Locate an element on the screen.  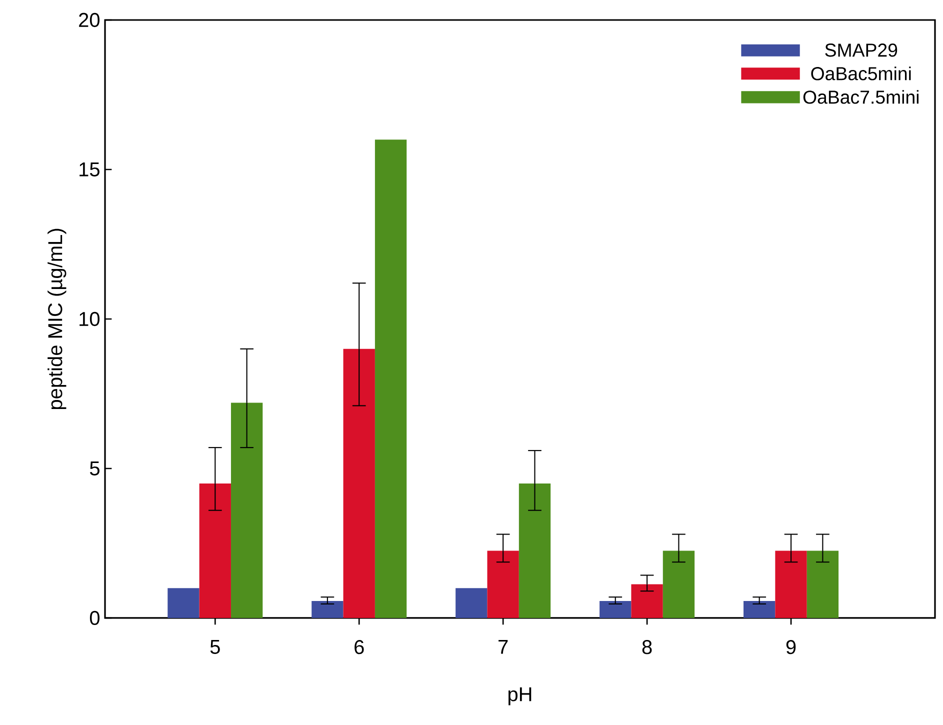
x-tick-label: 9 is located at coordinates (791, 647).